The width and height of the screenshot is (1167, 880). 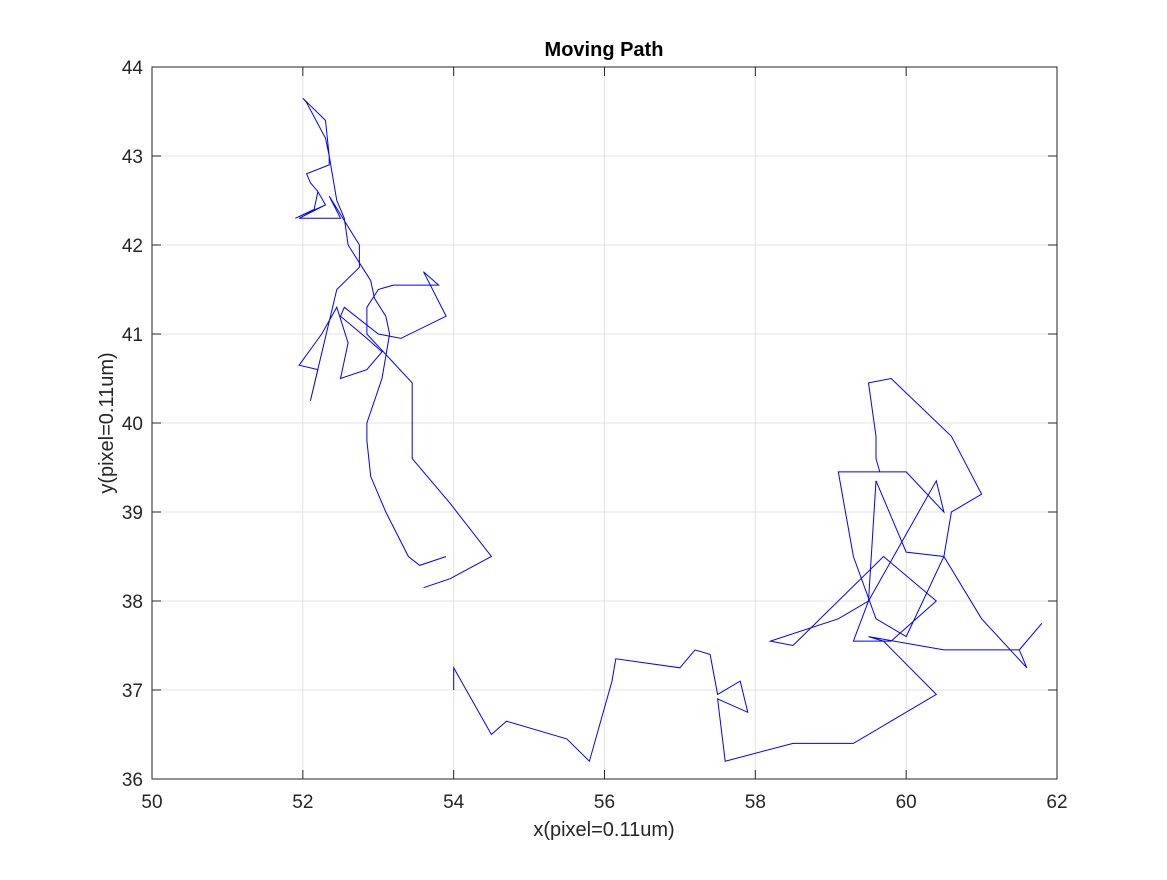 What do you see at coordinates (132, 157) in the screenshot?
I see `y-tick-label: 43` at bounding box center [132, 157].